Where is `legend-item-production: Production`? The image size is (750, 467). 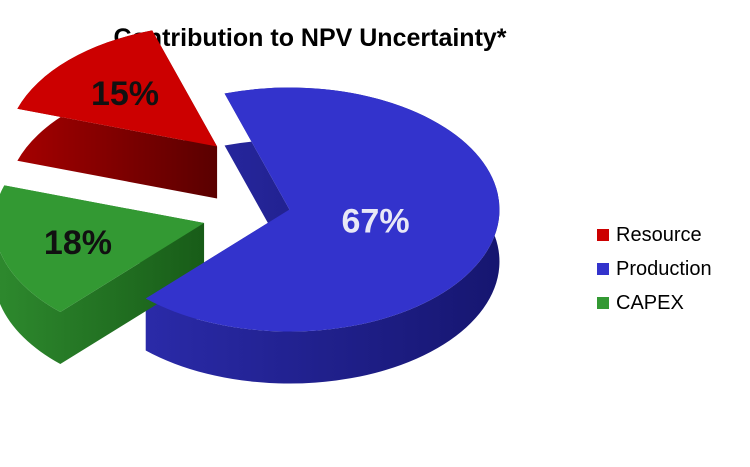
legend-item-production: Production is located at coordinates (654, 269).